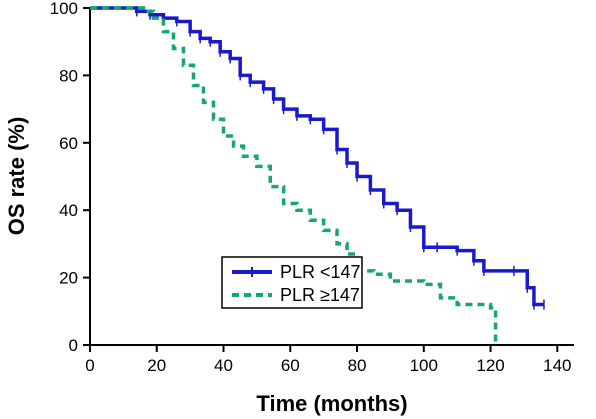 The height and width of the screenshot is (419, 596). I want to click on x-tick-label: 60, so click(290, 365).